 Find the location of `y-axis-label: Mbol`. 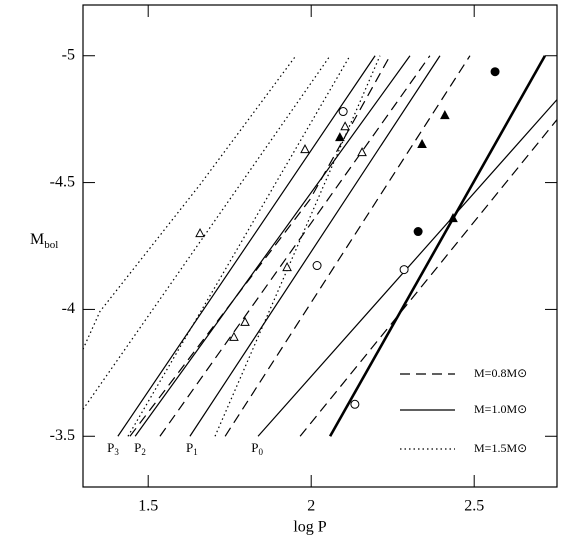

y-axis-label: Mbol is located at coordinates (44, 241).